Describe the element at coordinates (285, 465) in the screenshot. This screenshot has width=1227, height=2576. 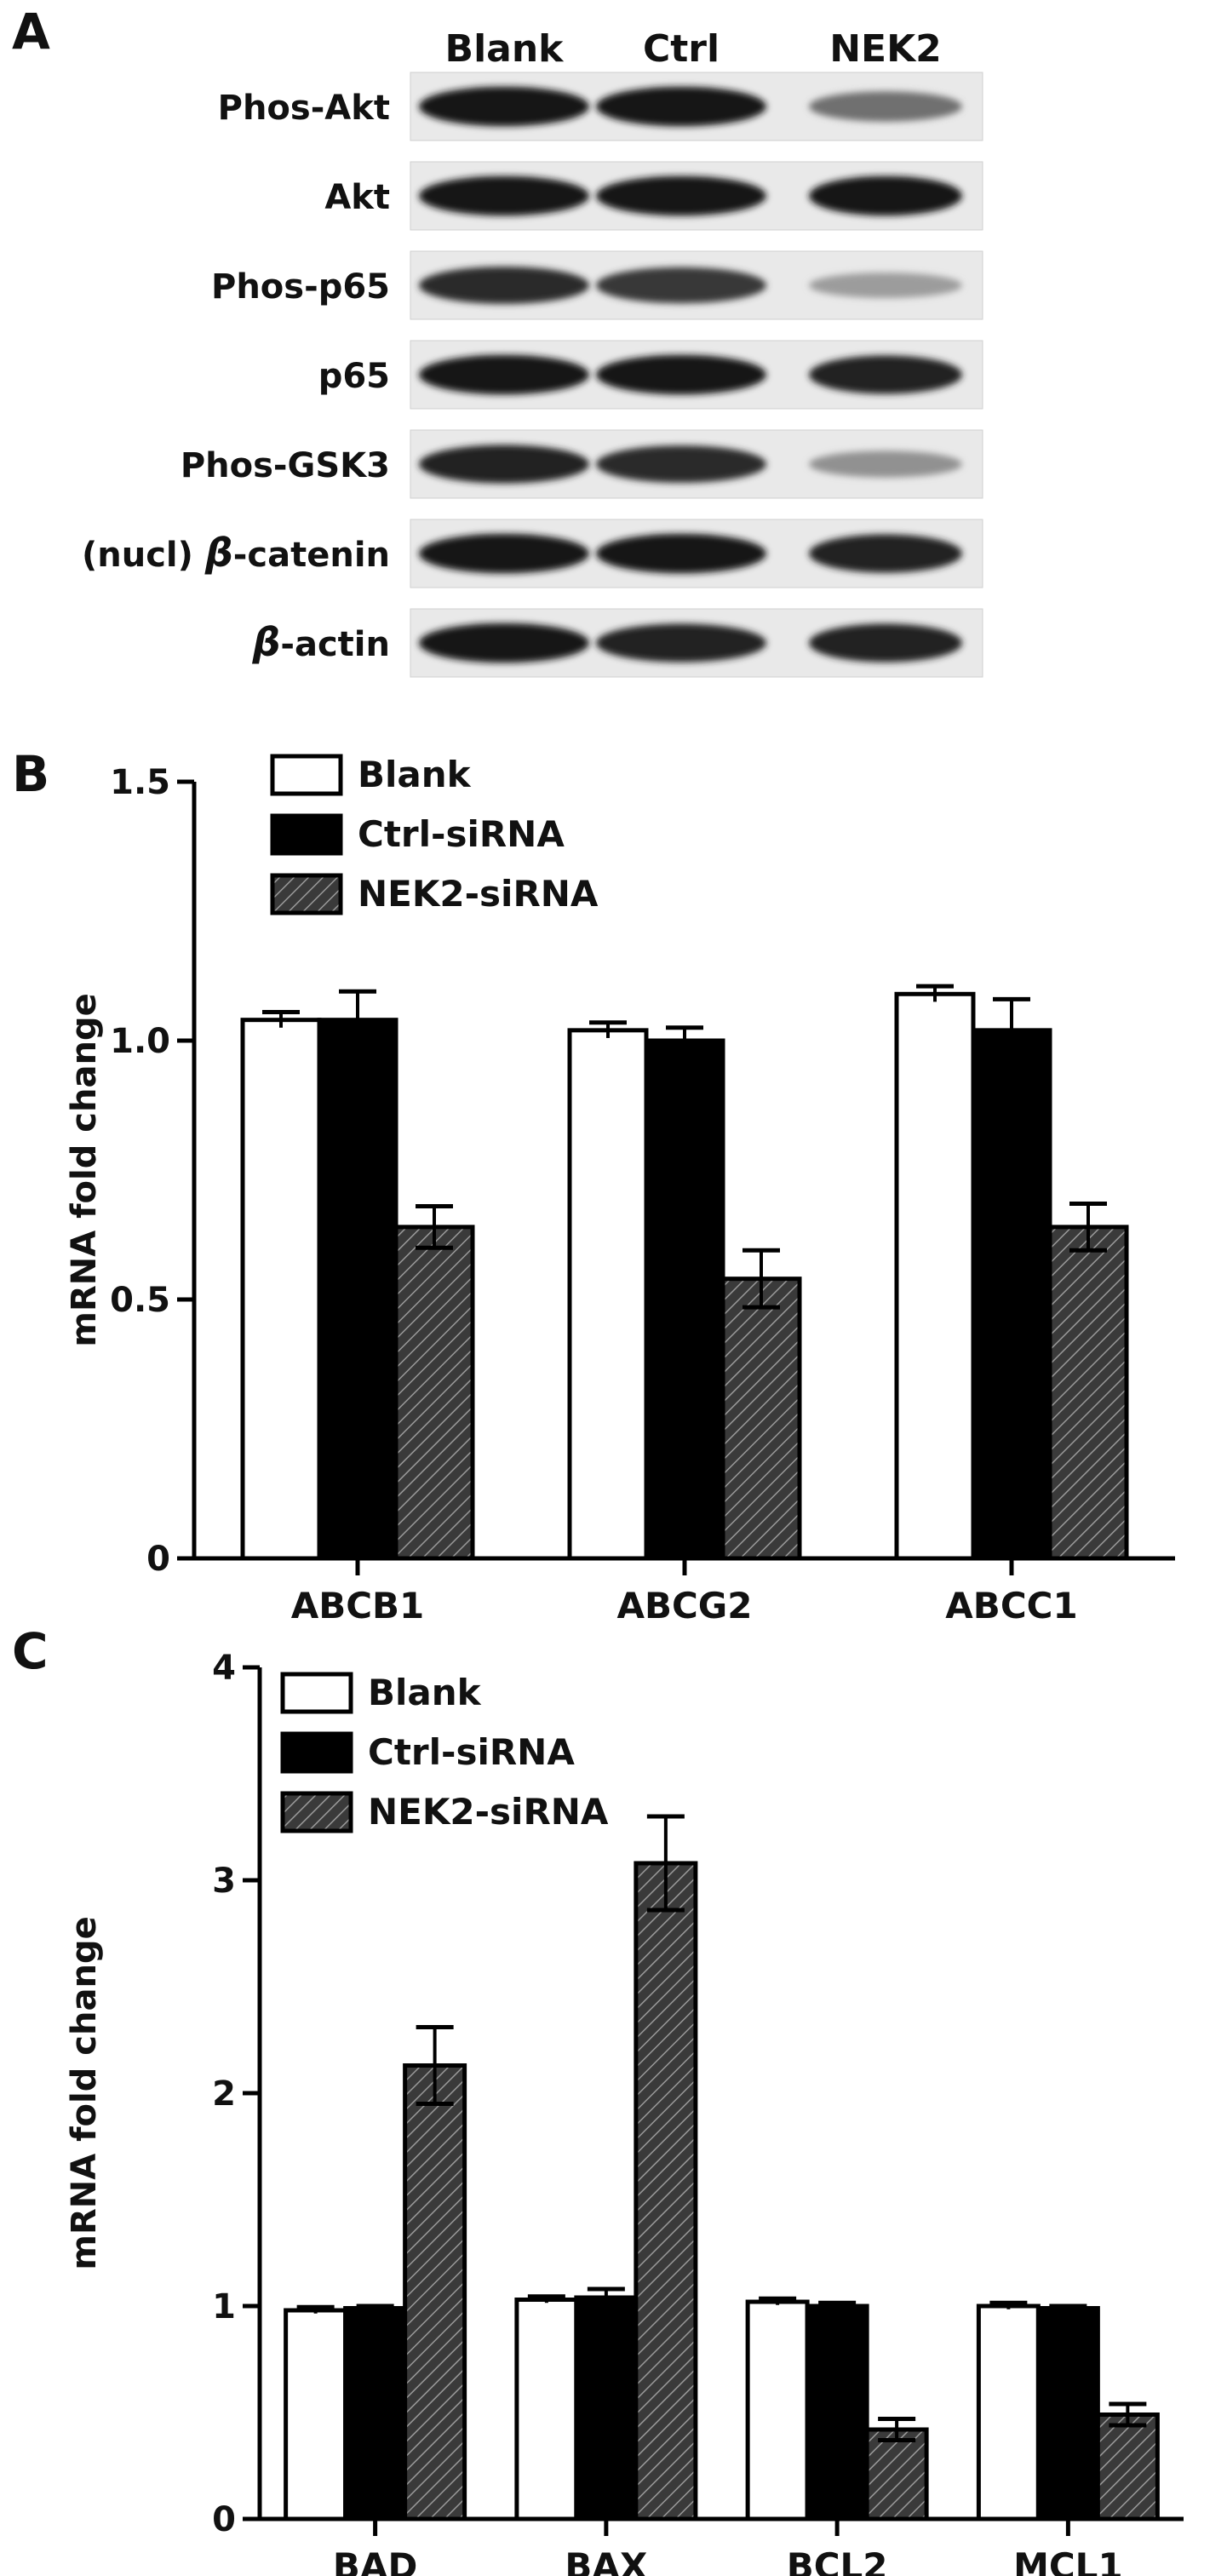
I see `blot-row-label: Phos-GSK3` at that location.